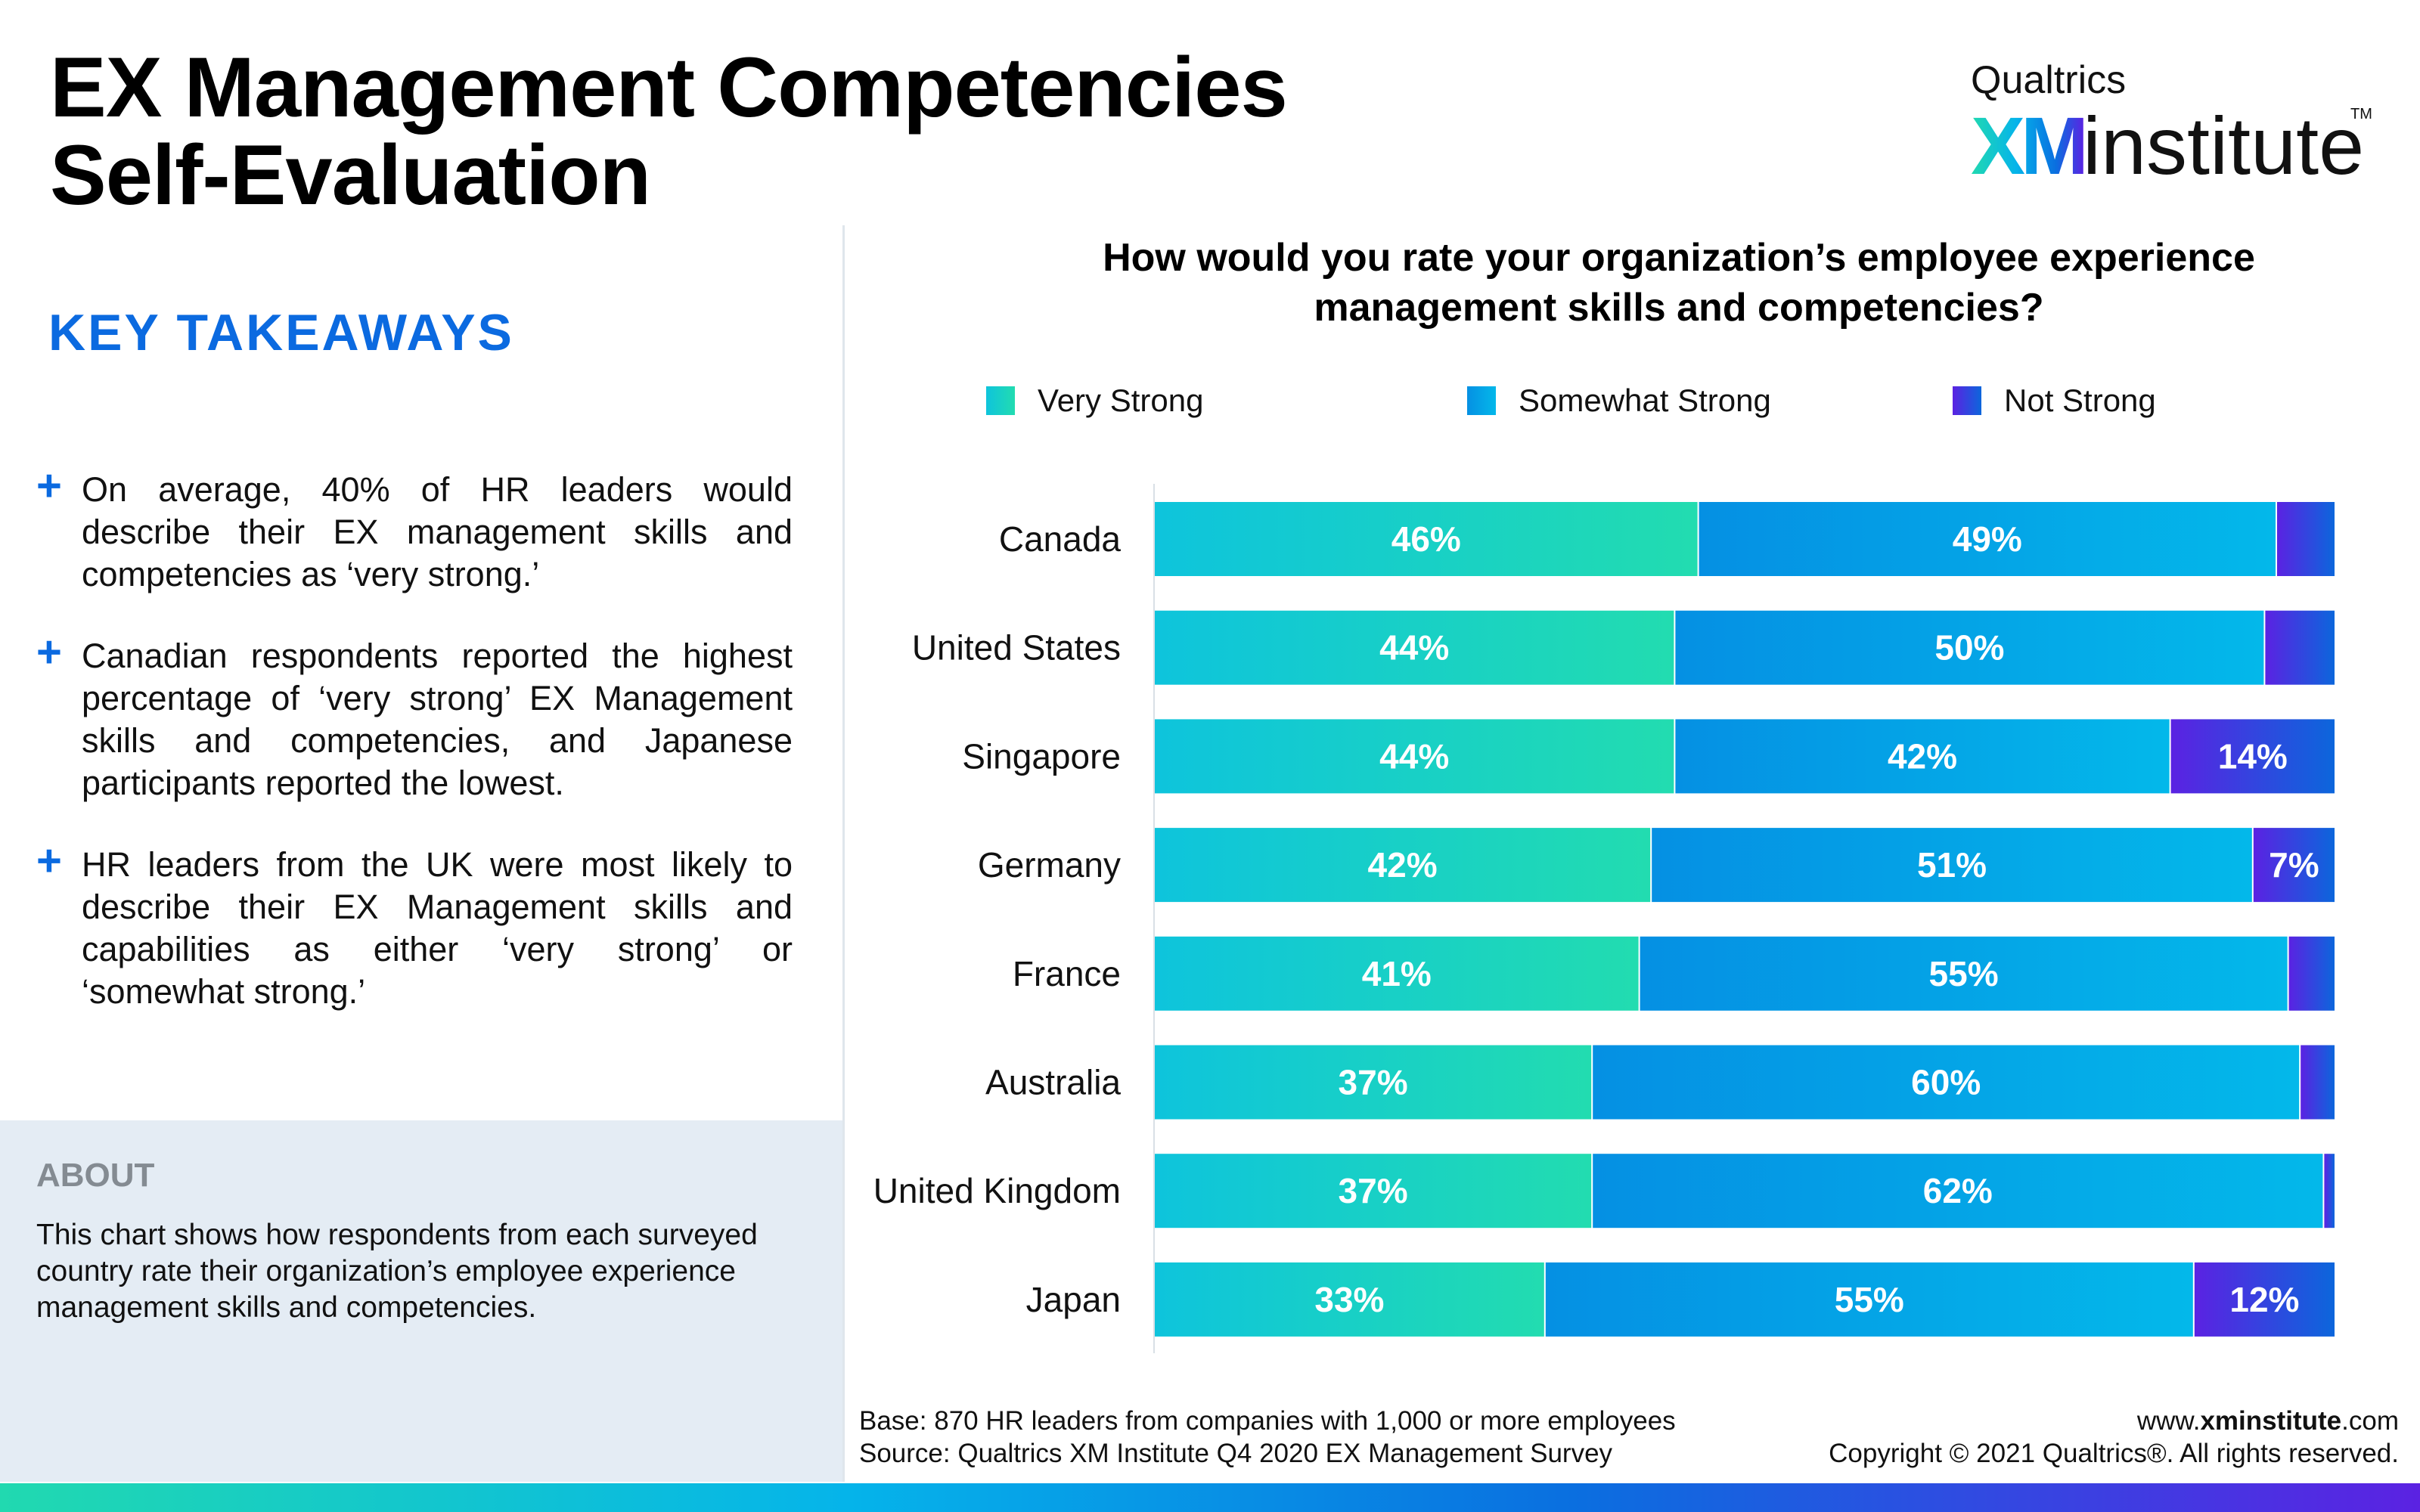 This screenshot has width=2420, height=1512. Describe the element at coordinates (1210, 405) in the screenshot. I see `chart-legend: Very Strong Somewhat Strong Not Strong` at that location.